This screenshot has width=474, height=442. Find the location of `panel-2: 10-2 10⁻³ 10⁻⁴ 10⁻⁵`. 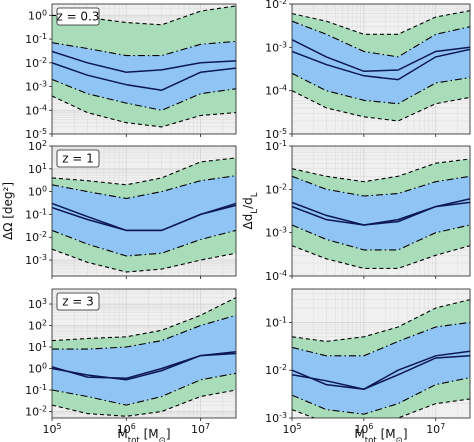

panel-2: 10-2 10⁻³ 10⁻⁴ 10⁻⁵ is located at coordinates (368, 71).